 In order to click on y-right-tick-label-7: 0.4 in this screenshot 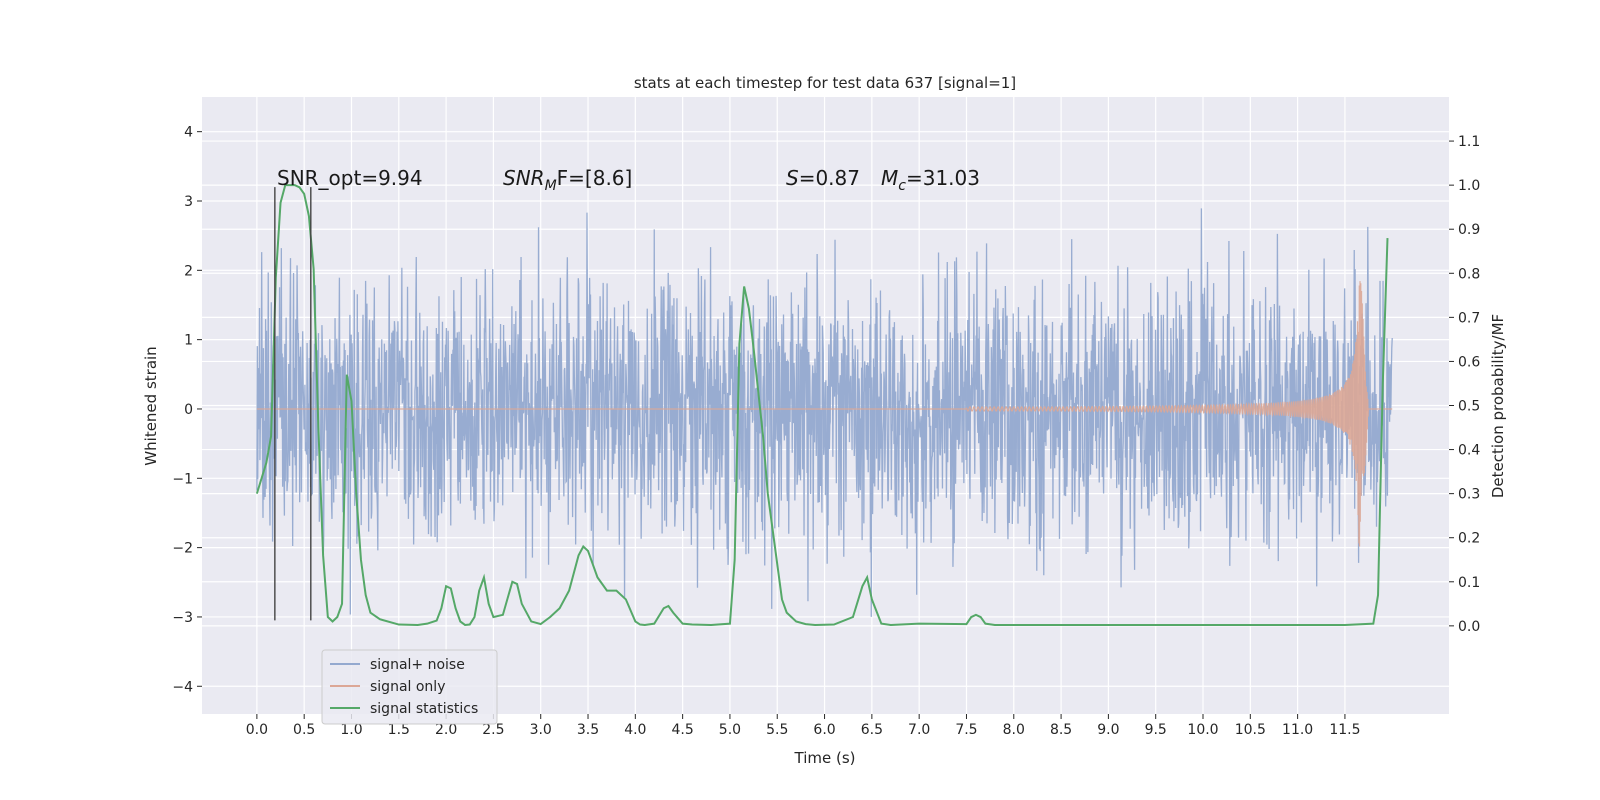, I will do `click(1469, 451)`.